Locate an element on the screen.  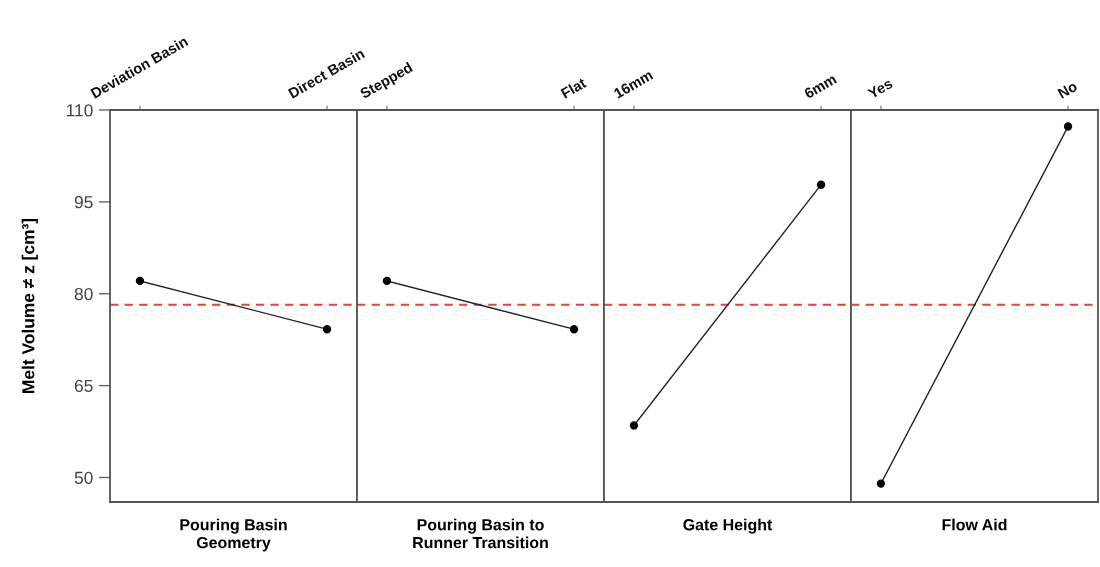
x-axis-title: Pouring Basin to Runner Transition is located at coordinates (480, 533).